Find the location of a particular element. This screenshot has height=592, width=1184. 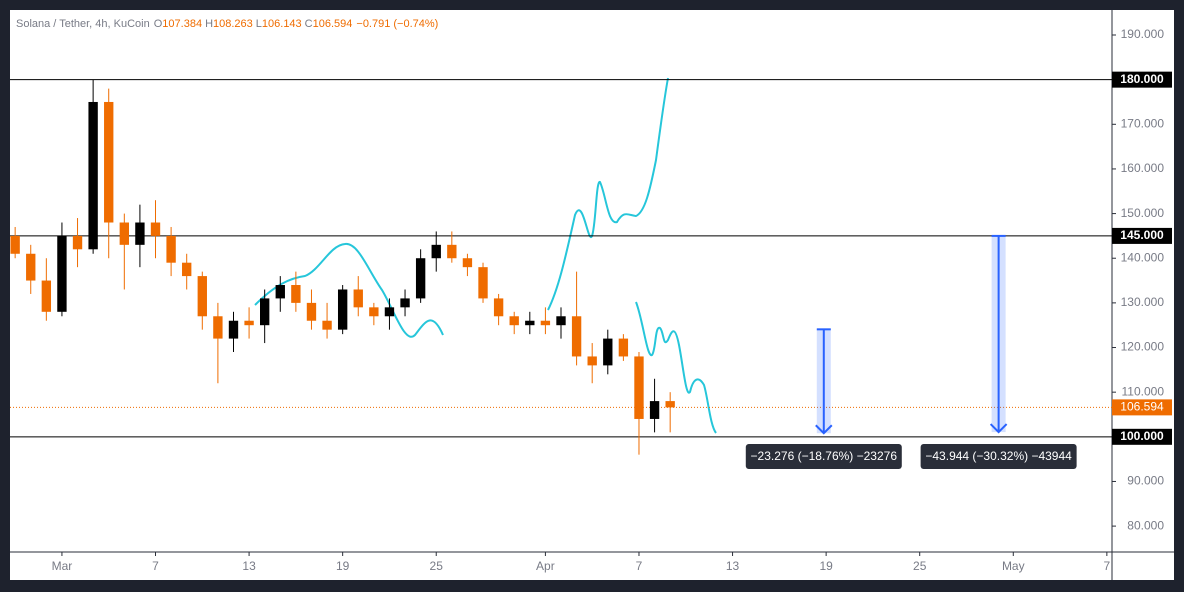

x-tick-label: Apr is located at coordinates (545, 566).